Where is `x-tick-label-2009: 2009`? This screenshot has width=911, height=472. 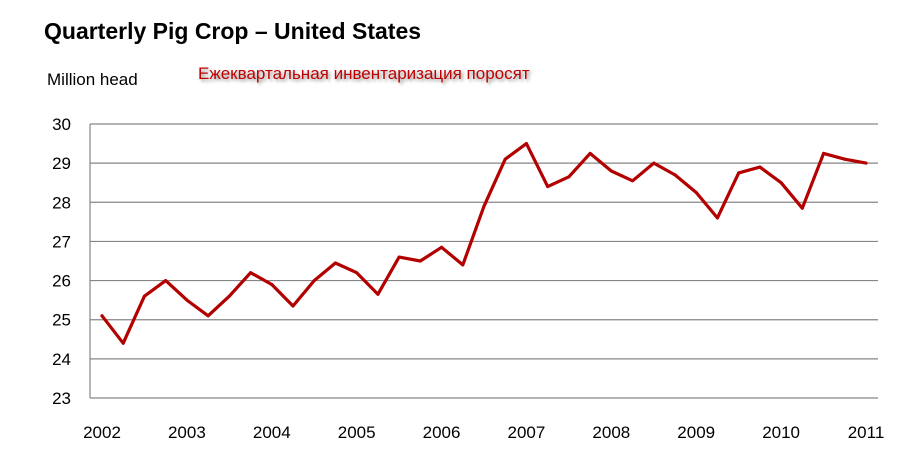 x-tick-label-2009: 2009 is located at coordinates (696, 432).